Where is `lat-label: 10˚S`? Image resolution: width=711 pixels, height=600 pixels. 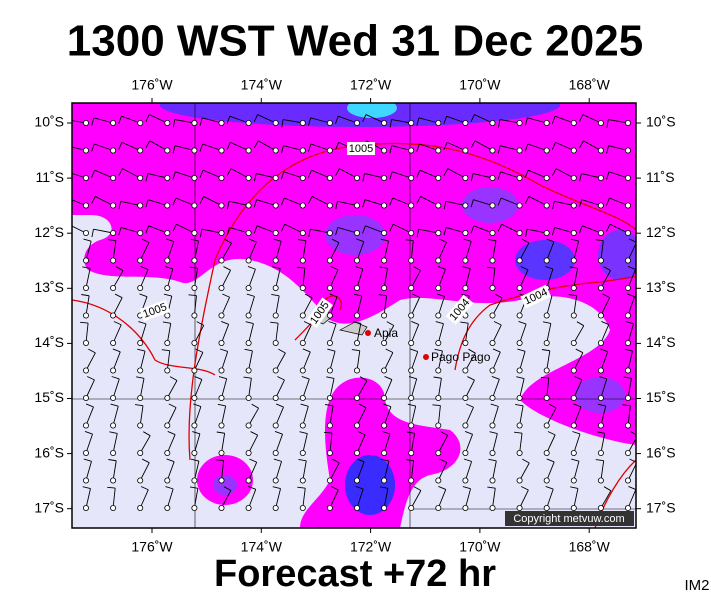 lat-label: 10˚S is located at coordinates (661, 122).